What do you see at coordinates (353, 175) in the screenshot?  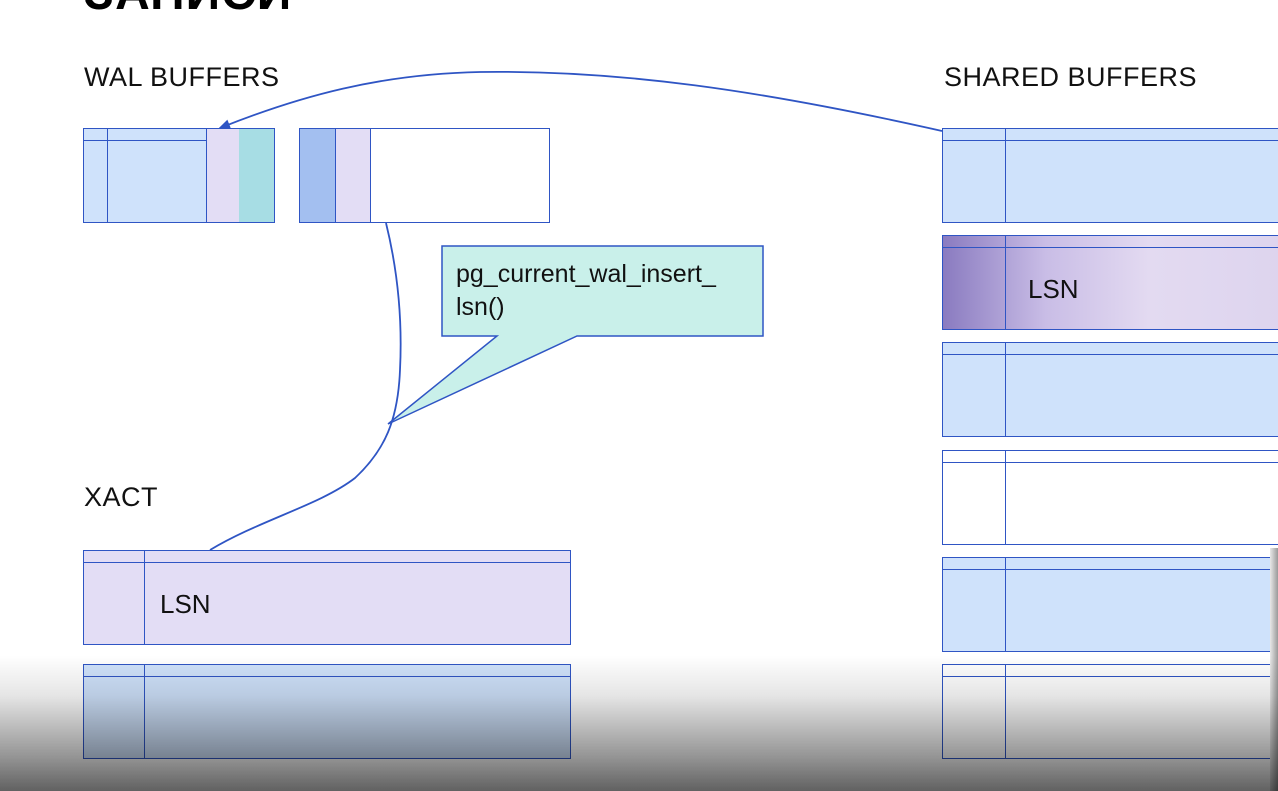 I see `wal-record-current` at bounding box center [353, 175].